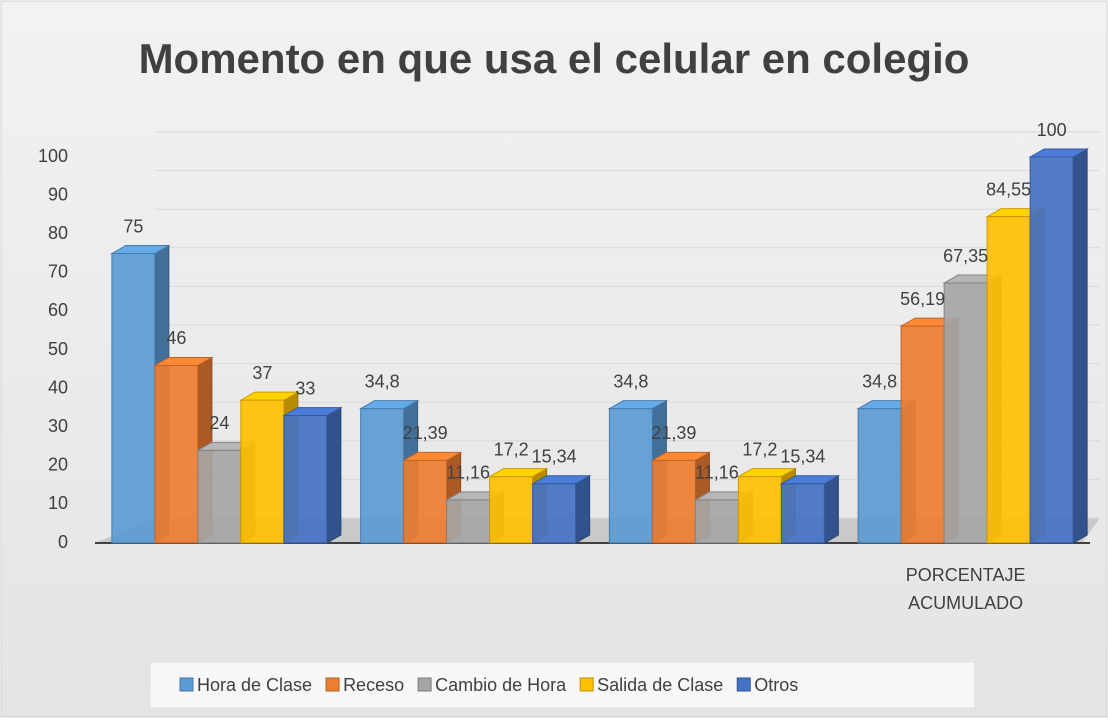  Describe the element at coordinates (966, 575) in the screenshot. I see `x-tick-line: PORCENTAJE` at that location.